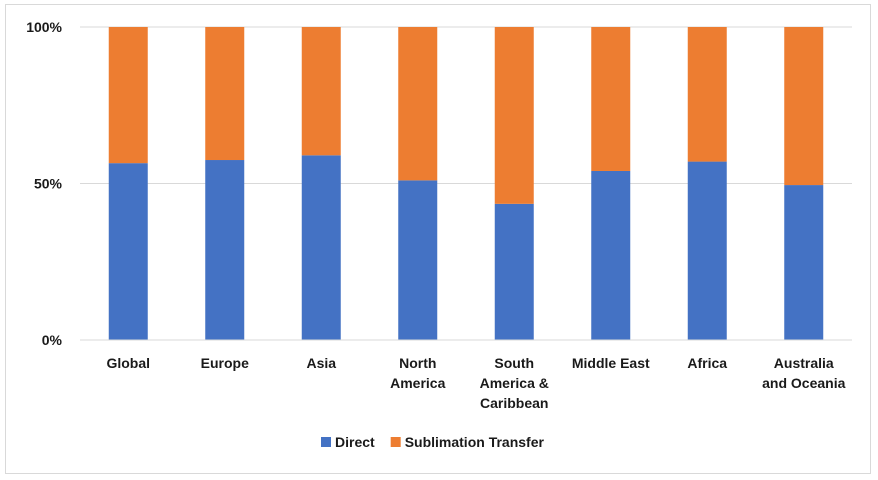 The height and width of the screenshot is (480, 878). I want to click on x-tick-label-line: and Oceania, so click(803, 383).